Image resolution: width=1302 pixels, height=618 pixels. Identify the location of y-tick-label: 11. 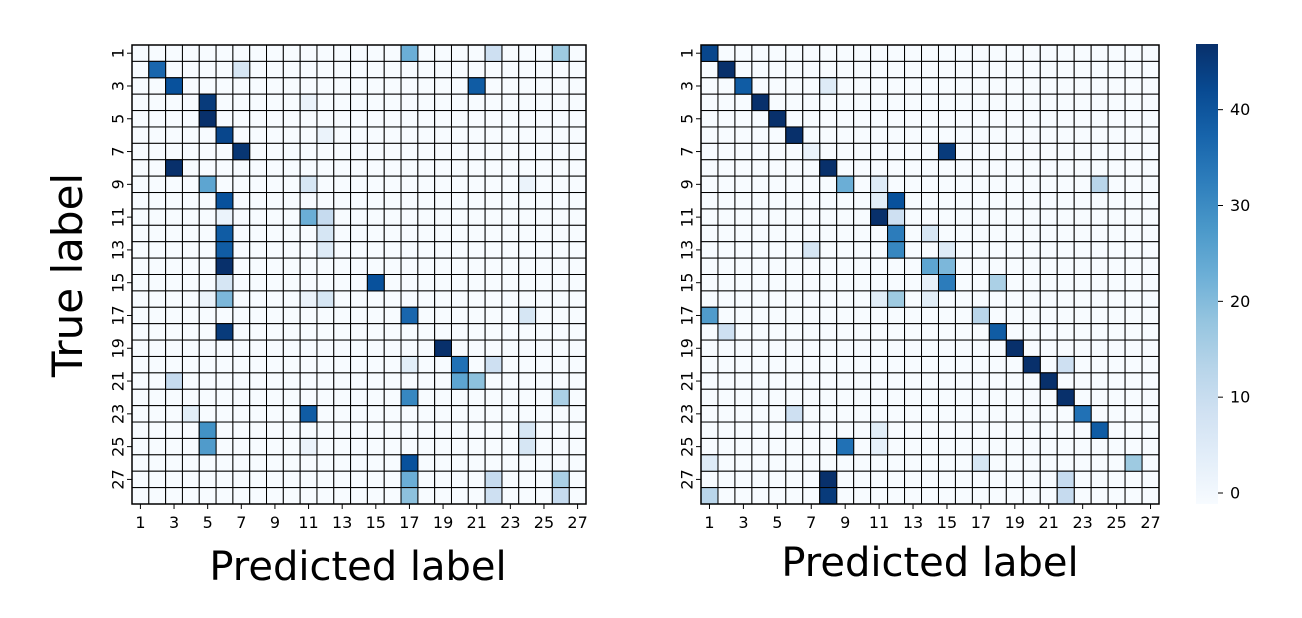
(118, 217).